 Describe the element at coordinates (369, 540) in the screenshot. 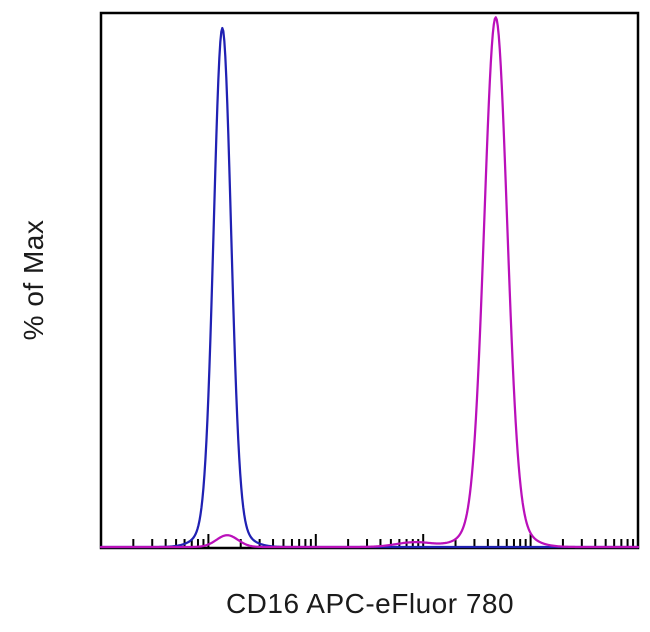

I see `x-axis-ticks` at that location.